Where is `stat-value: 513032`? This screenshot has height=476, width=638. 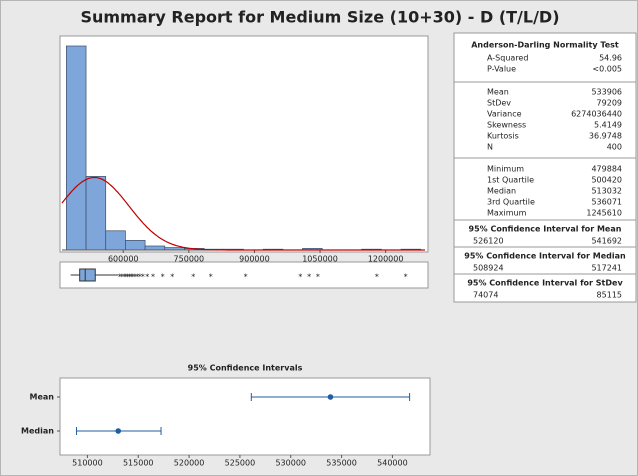 stat-value: 513032 is located at coordinates (606, 191).